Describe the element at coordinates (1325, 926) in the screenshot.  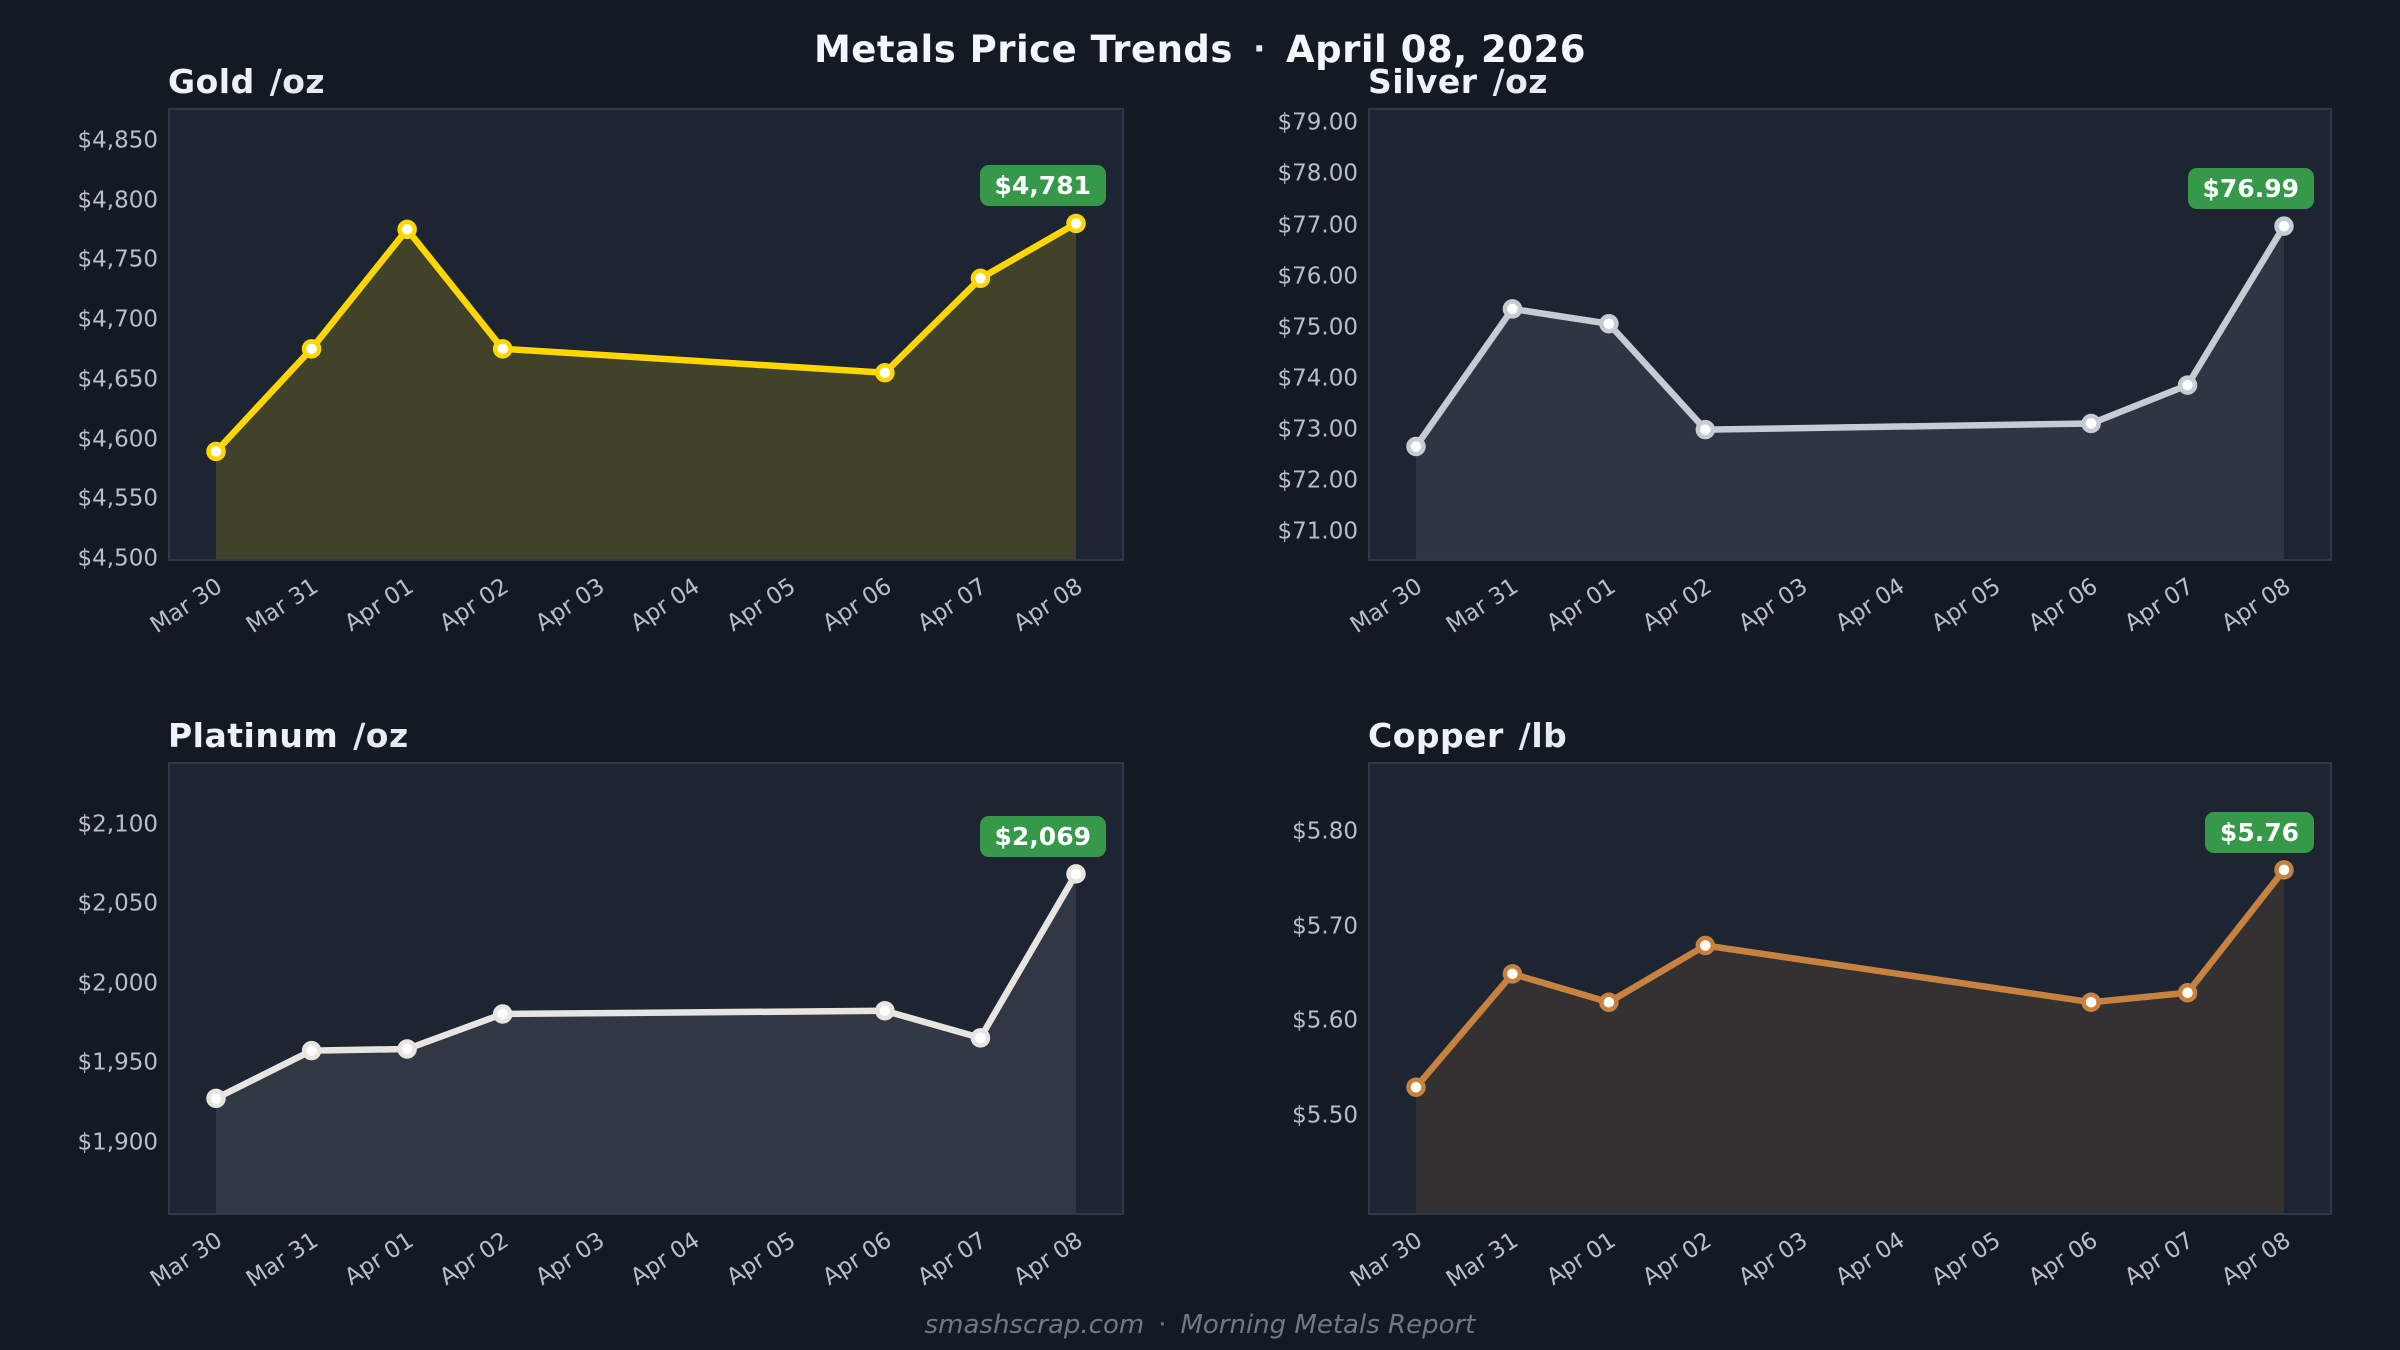
I see `y-axis-label: $5.70` at that location.